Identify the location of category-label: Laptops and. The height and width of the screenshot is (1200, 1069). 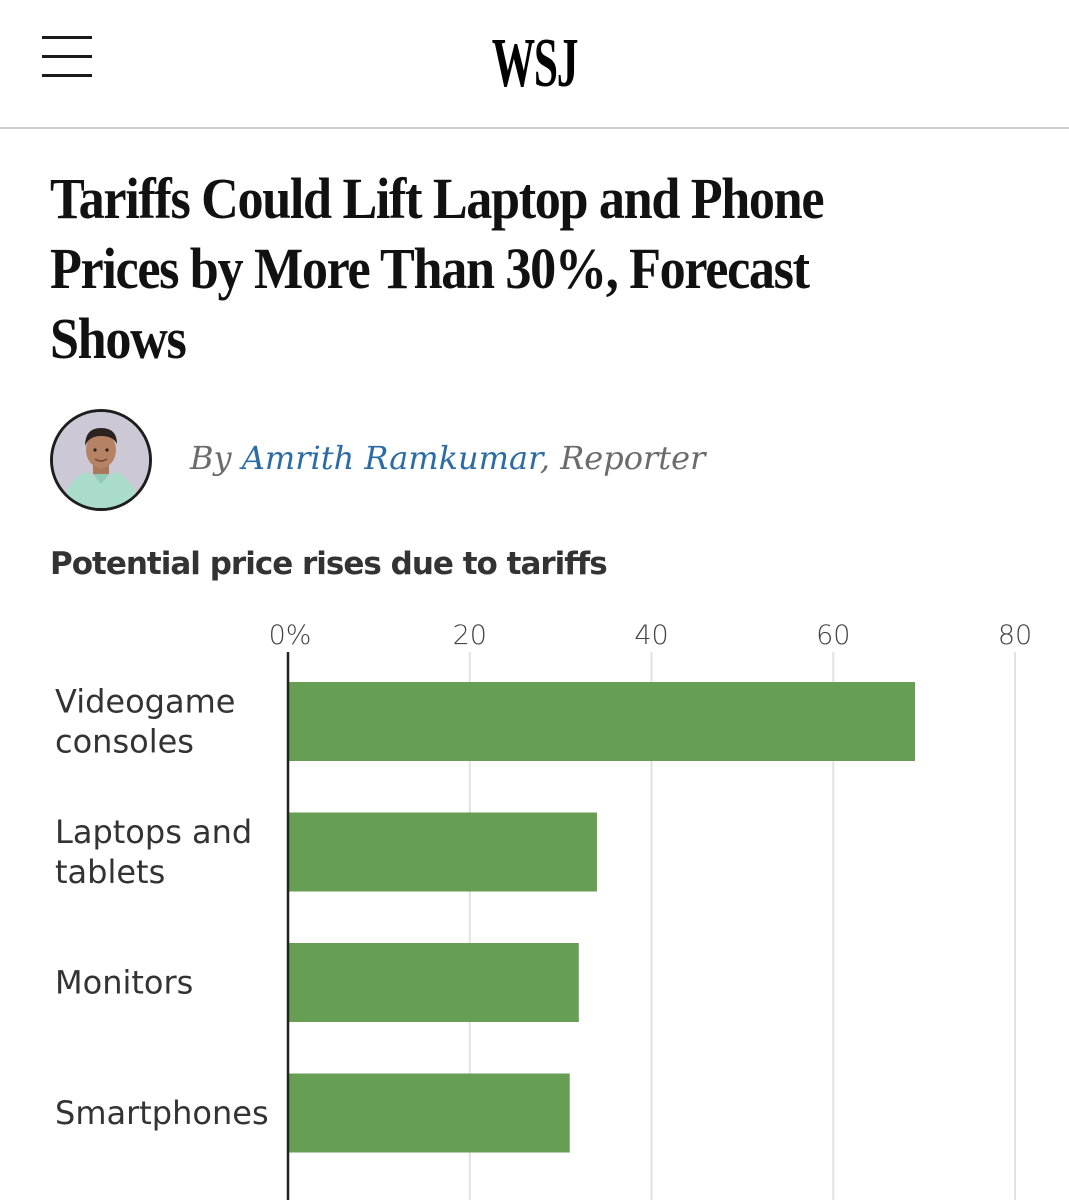
(153, 832).